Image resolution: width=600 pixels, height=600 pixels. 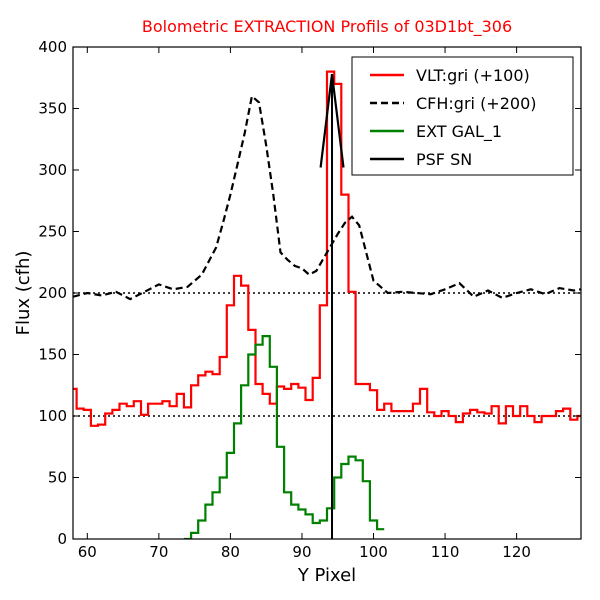 What do you see at coordinates (158, 552) in the screenshot?
I see `x-tick-label: 70` at bounding box center [158, 552].